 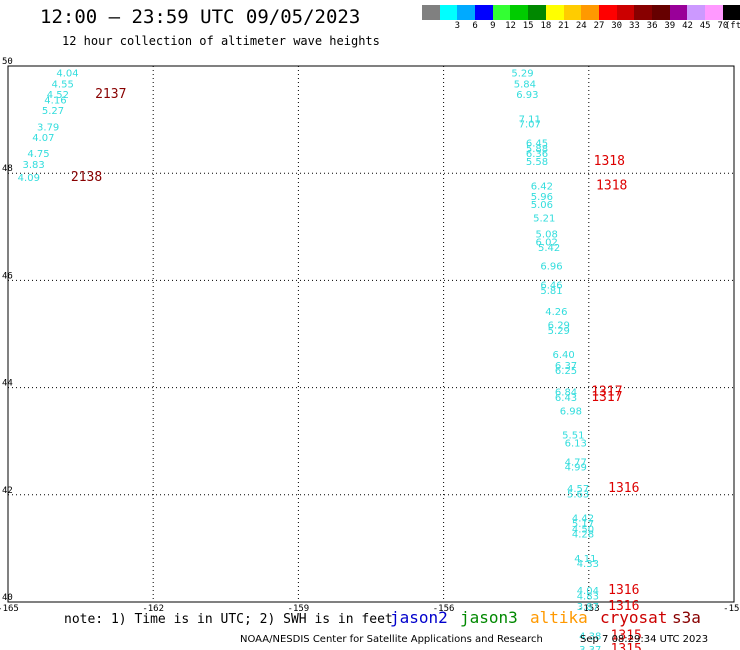 I want to click on wave-height-value: 6.96, so click(x=551, y=267).